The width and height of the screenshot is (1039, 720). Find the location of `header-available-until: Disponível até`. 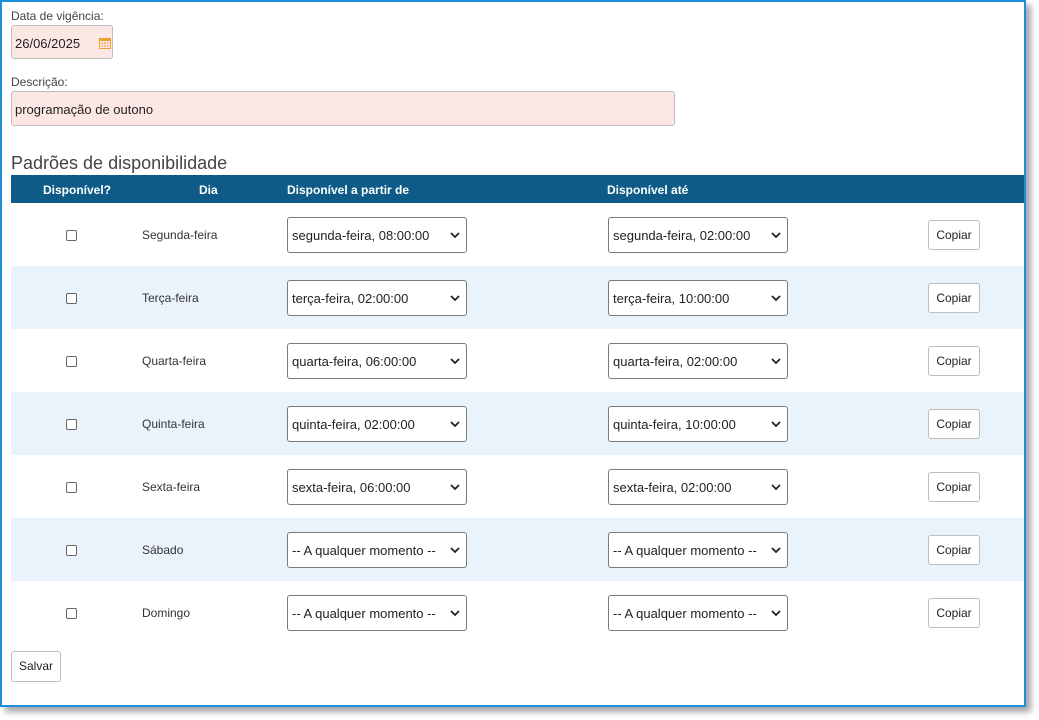

header-available-until: Disponível até is located at coordinates (648, 190).